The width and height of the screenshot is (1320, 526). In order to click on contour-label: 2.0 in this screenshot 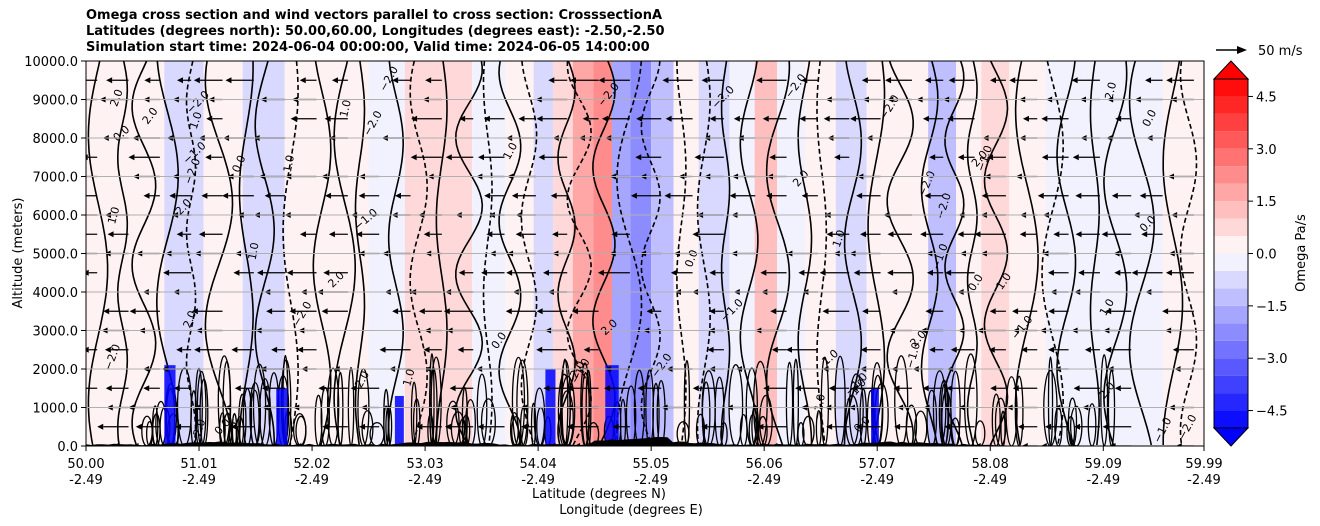, I will do `click(190, 319)`.